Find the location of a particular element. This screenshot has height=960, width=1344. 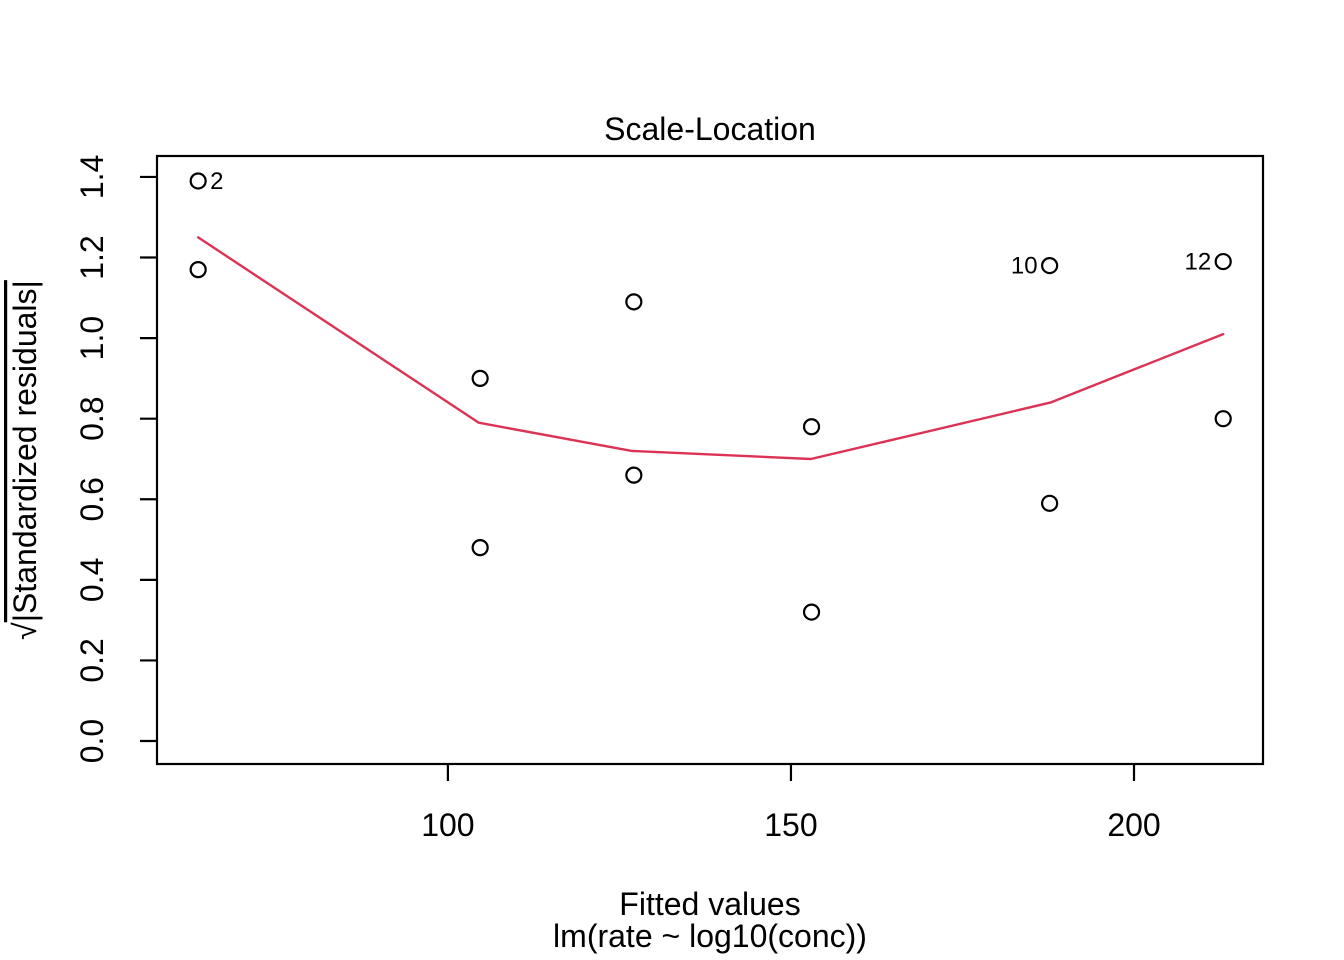

y-axis-label-text: |Standardized residuals| is located at coordinates (25, 451).